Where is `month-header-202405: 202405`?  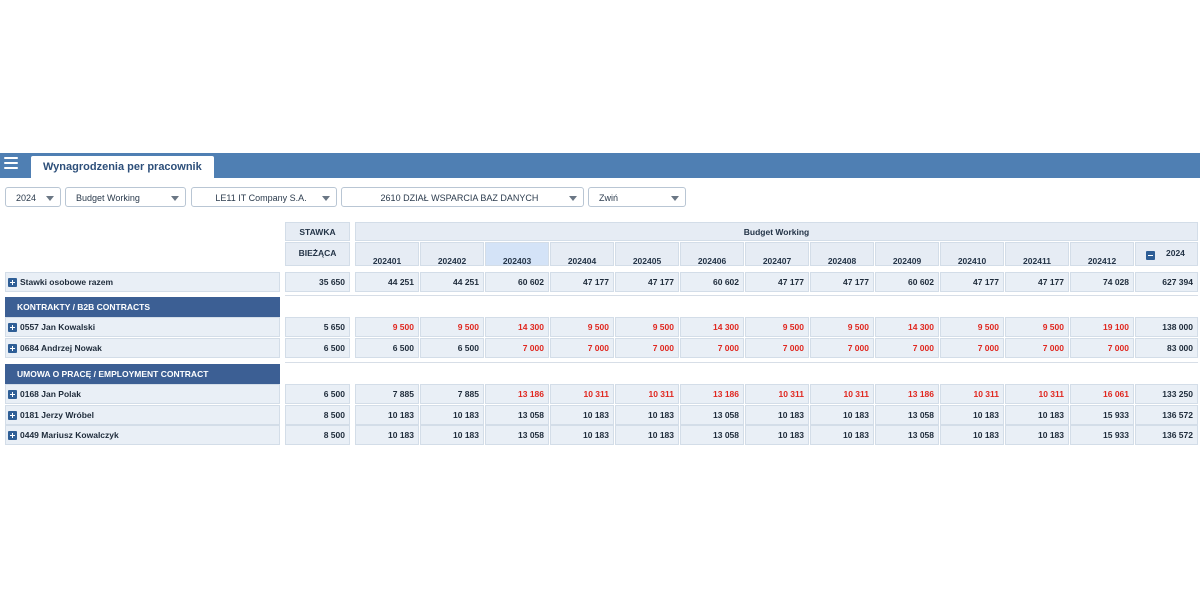
month-header-202405: 202405 is located at coordinates (647, 254).